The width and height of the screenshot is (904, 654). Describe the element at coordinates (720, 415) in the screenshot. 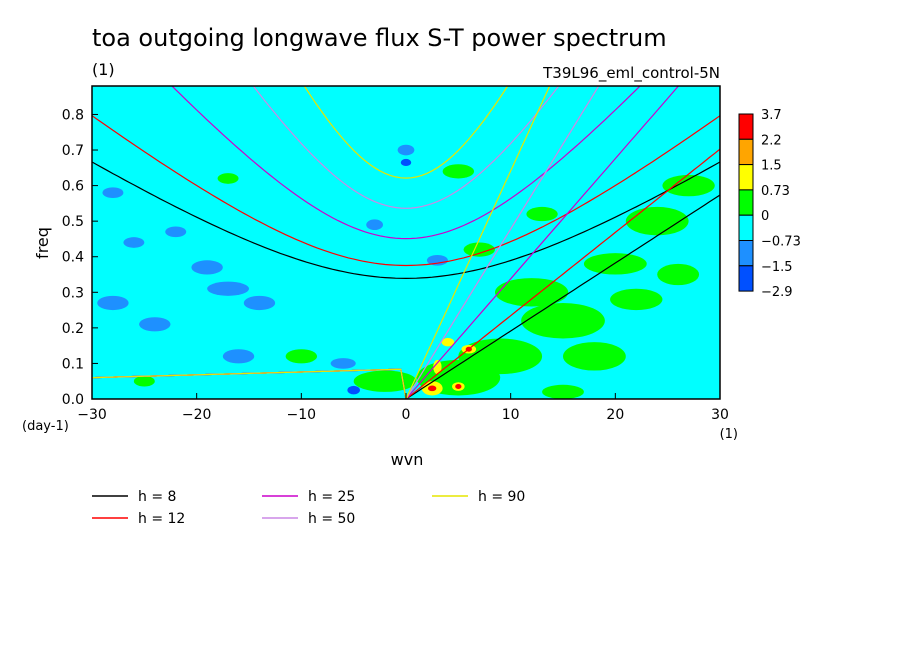

I see `x-tick-label: 30` at that location.